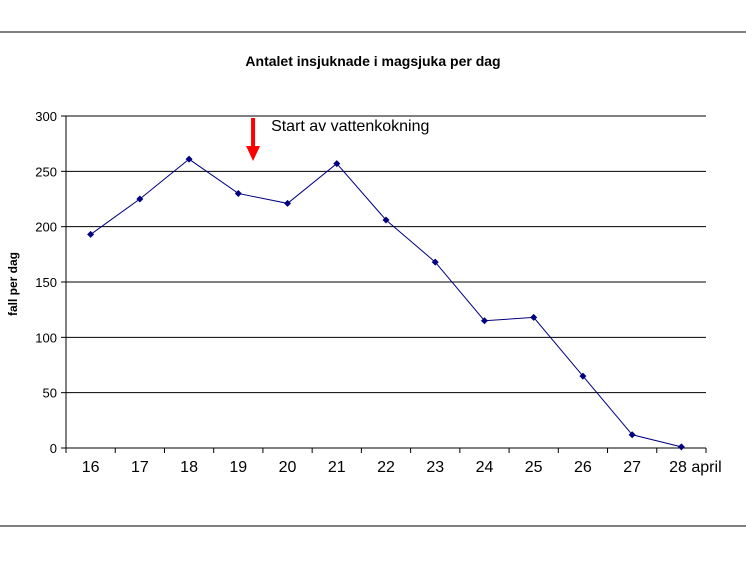  Describe the element at coordinates (46, 171) in the screenshot. I see `y-tick-label: 250` at that location.